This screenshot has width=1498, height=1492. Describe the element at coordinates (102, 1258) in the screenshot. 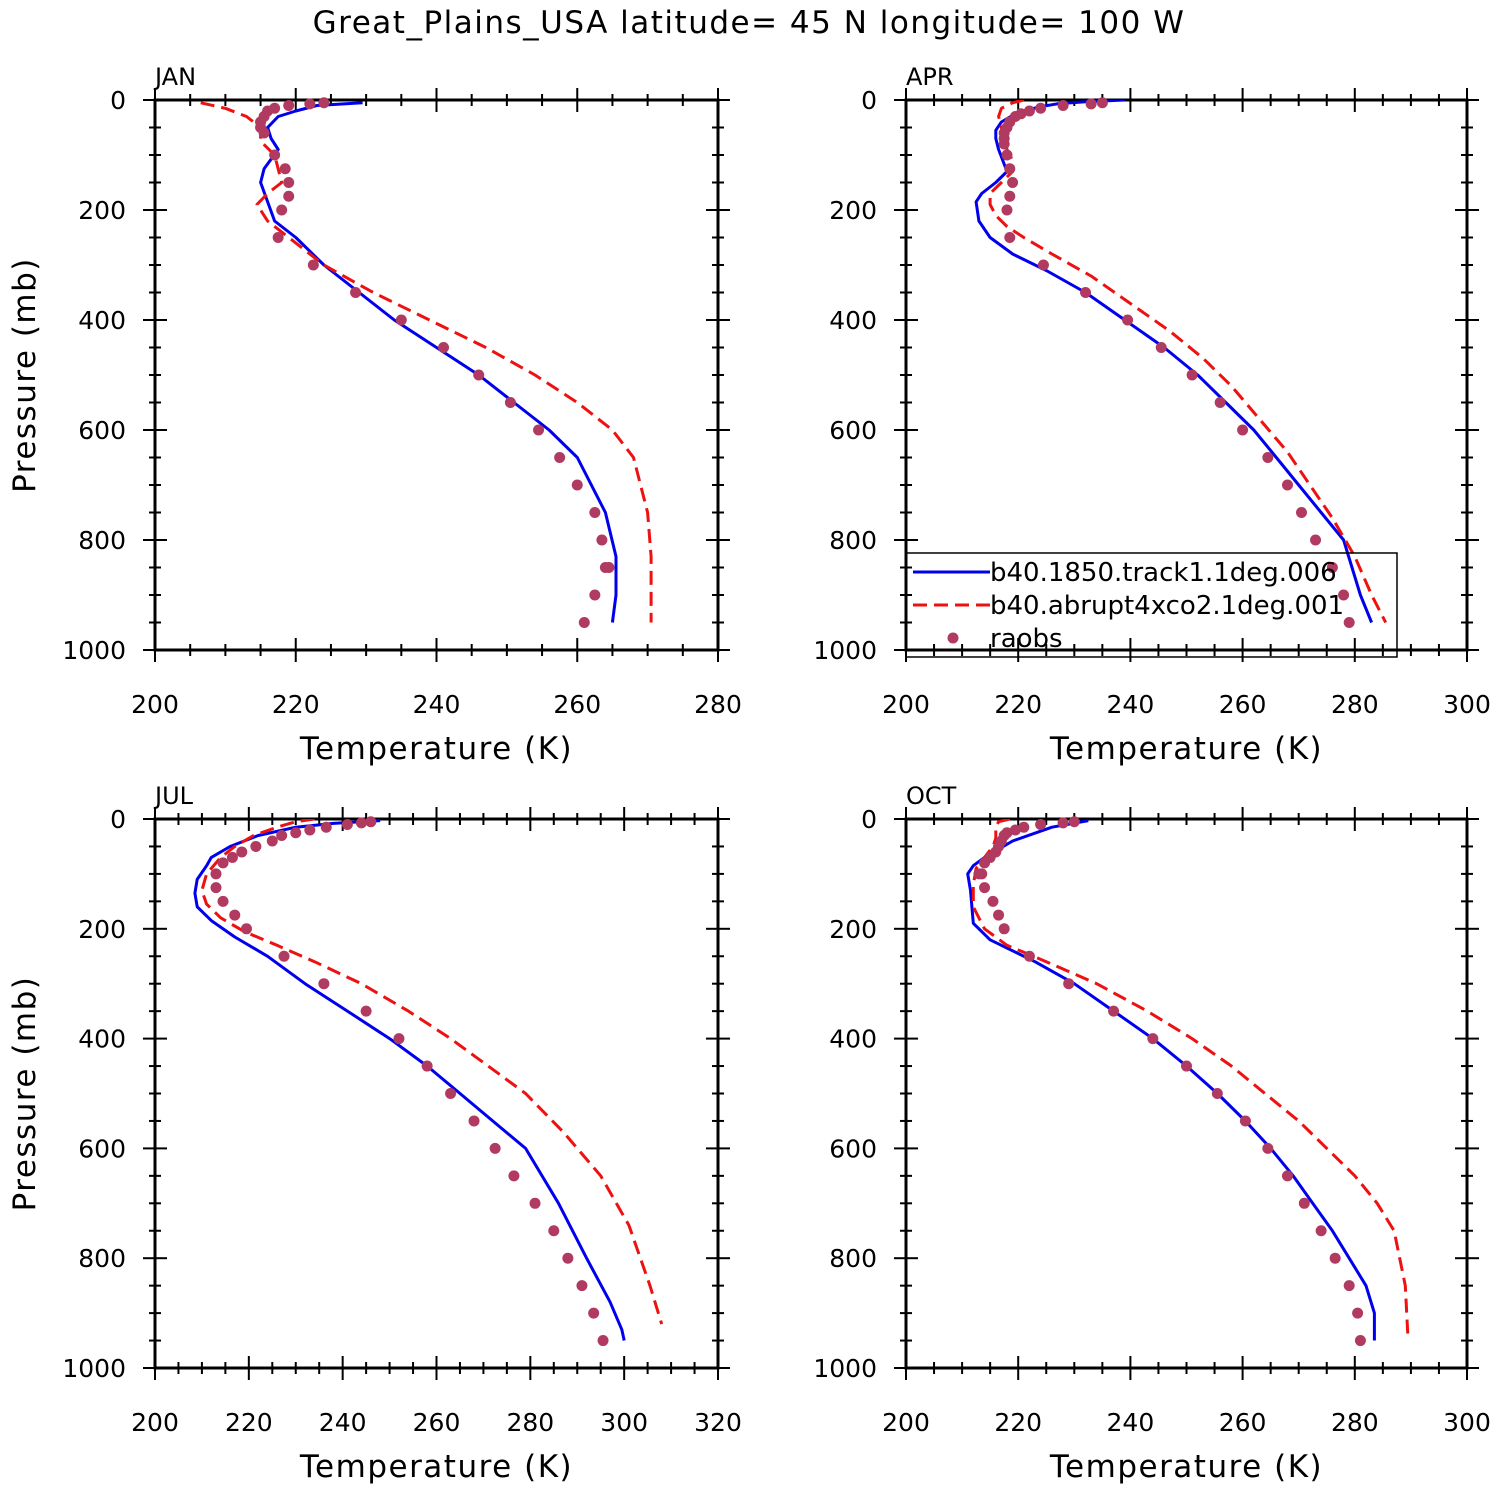

I see `y-tick-label: 800` at that location.